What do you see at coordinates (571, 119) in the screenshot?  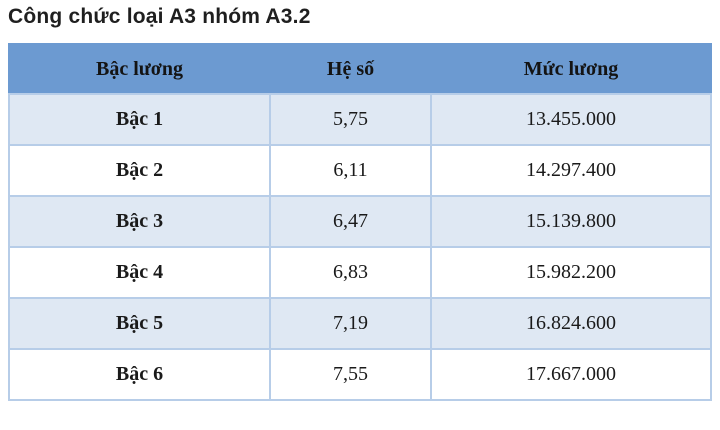 I see `salary-cell: 13.455.000` at bounding box center [571, 119].